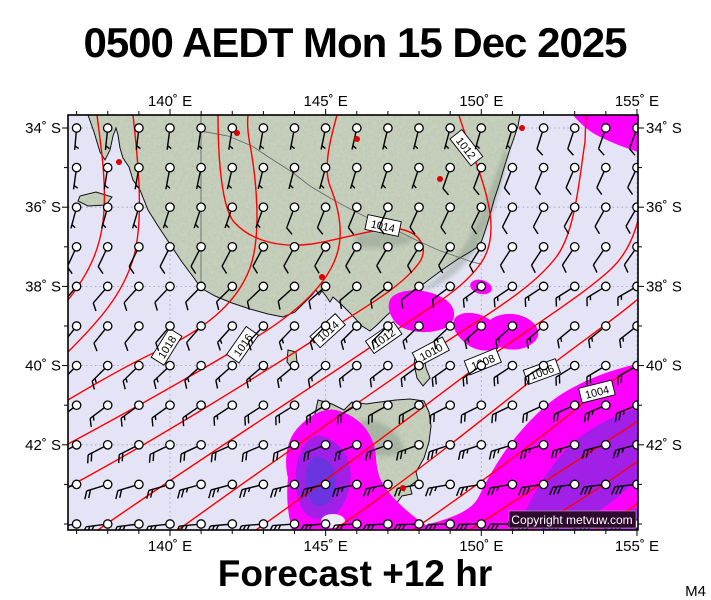 This screenshot has height=600, width=711. What do you see at coordinates (605, 133) in the screenshot?
I see `precip-area-ne-corner` at bounding box center [605, 133].